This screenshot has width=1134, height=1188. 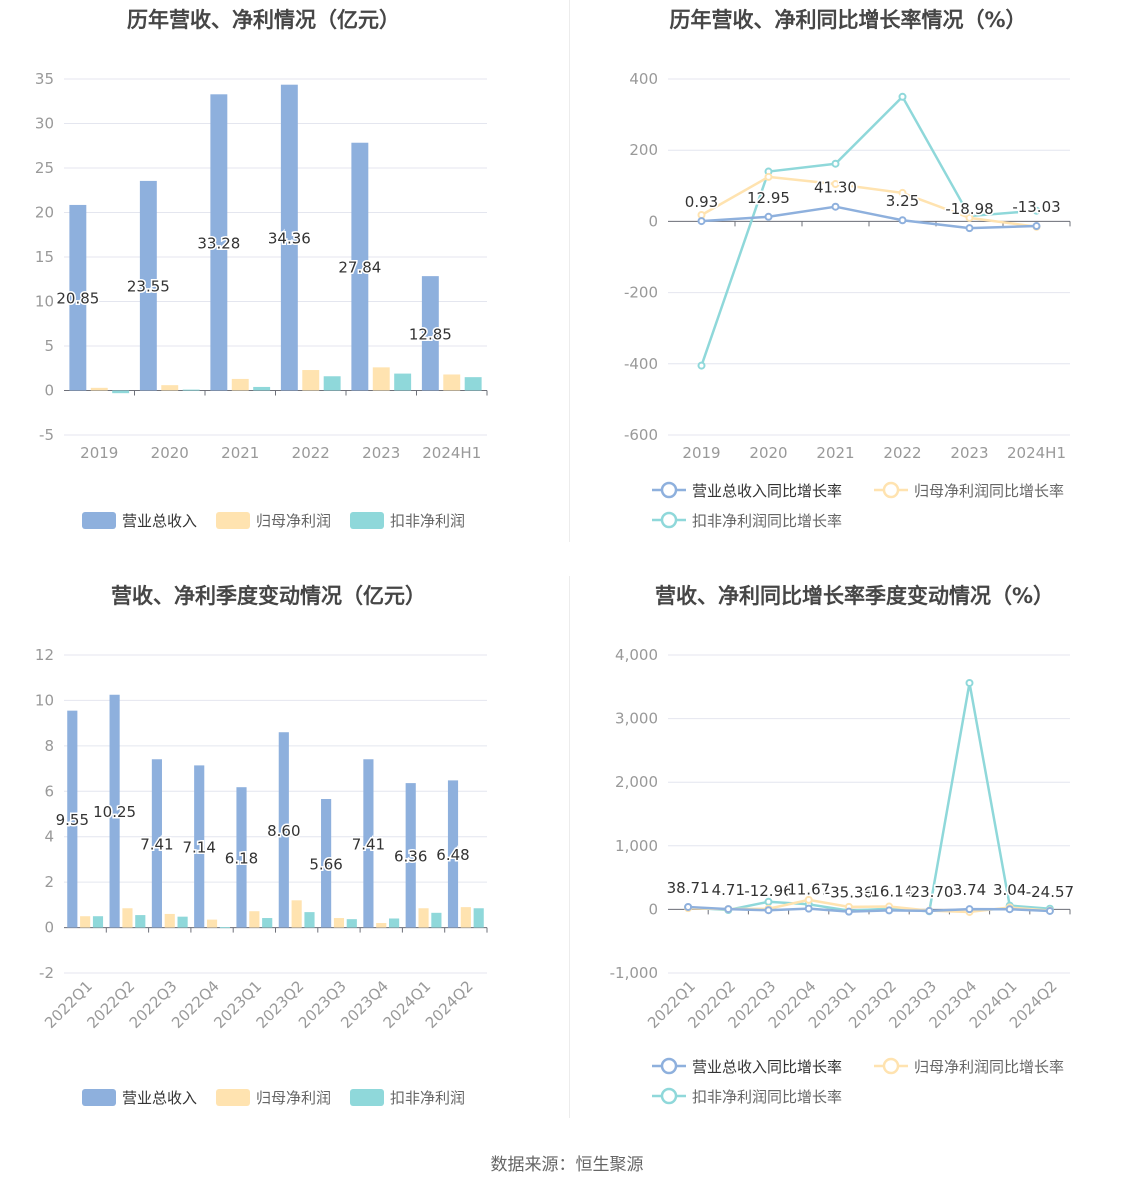 I want to click on data-label: 7.14, so click(x=199, y=847).